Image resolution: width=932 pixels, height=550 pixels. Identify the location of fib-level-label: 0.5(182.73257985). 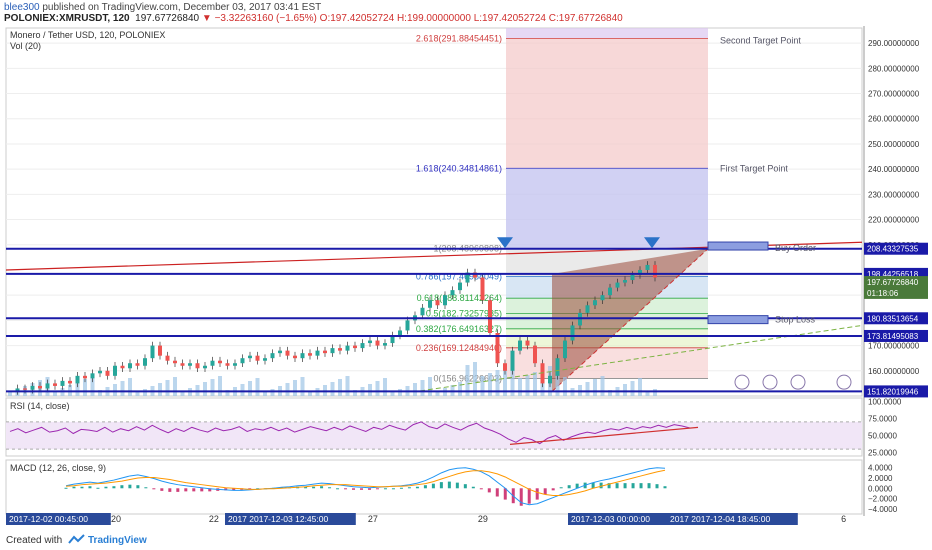
(464, 313).